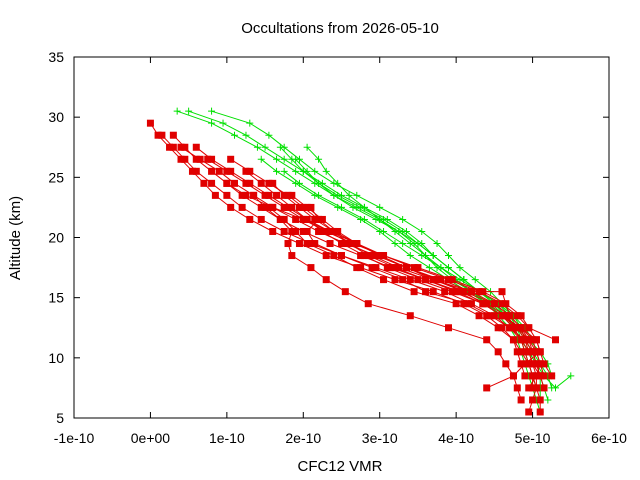 The width and height of the screenshot is (640, 480). I want to click on x-tick-label: 4e-10, so click(456, 438).